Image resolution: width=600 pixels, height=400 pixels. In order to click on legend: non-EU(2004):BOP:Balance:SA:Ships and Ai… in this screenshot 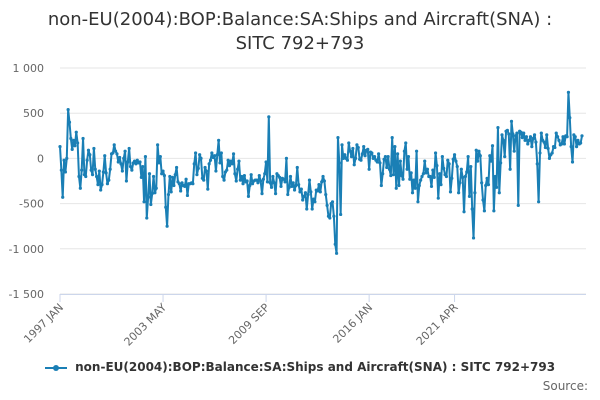, I will do `click(300, 367)`.